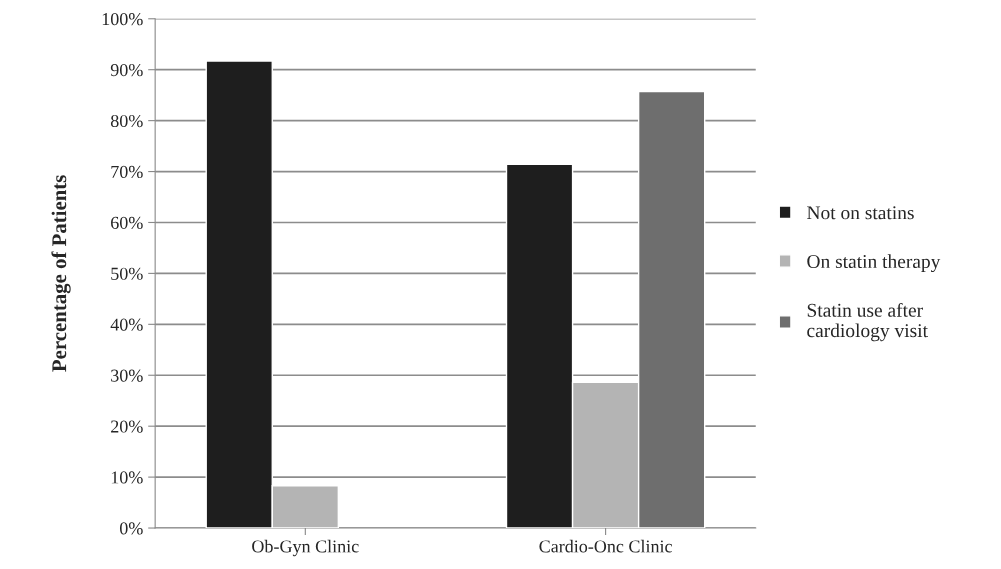 The width and height of the screenshot is (1001, 569). What do you see at coordinates (122, 19) in the screenshot?
I see `y-tick-label: 100%` at bounding box center [122, 19].